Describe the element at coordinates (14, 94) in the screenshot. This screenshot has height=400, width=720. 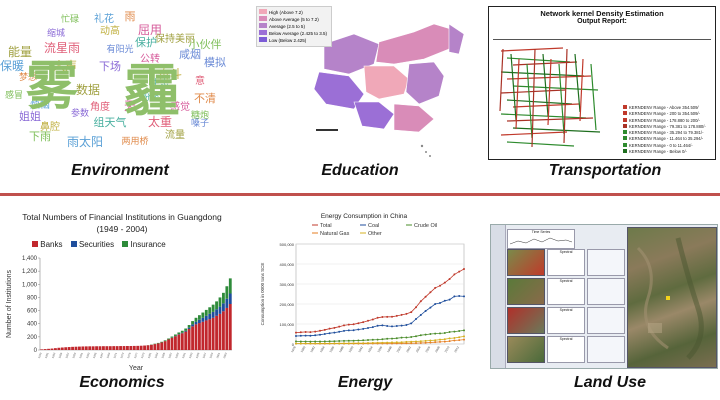
I see `word-cloud-term: 感冒` at that location.